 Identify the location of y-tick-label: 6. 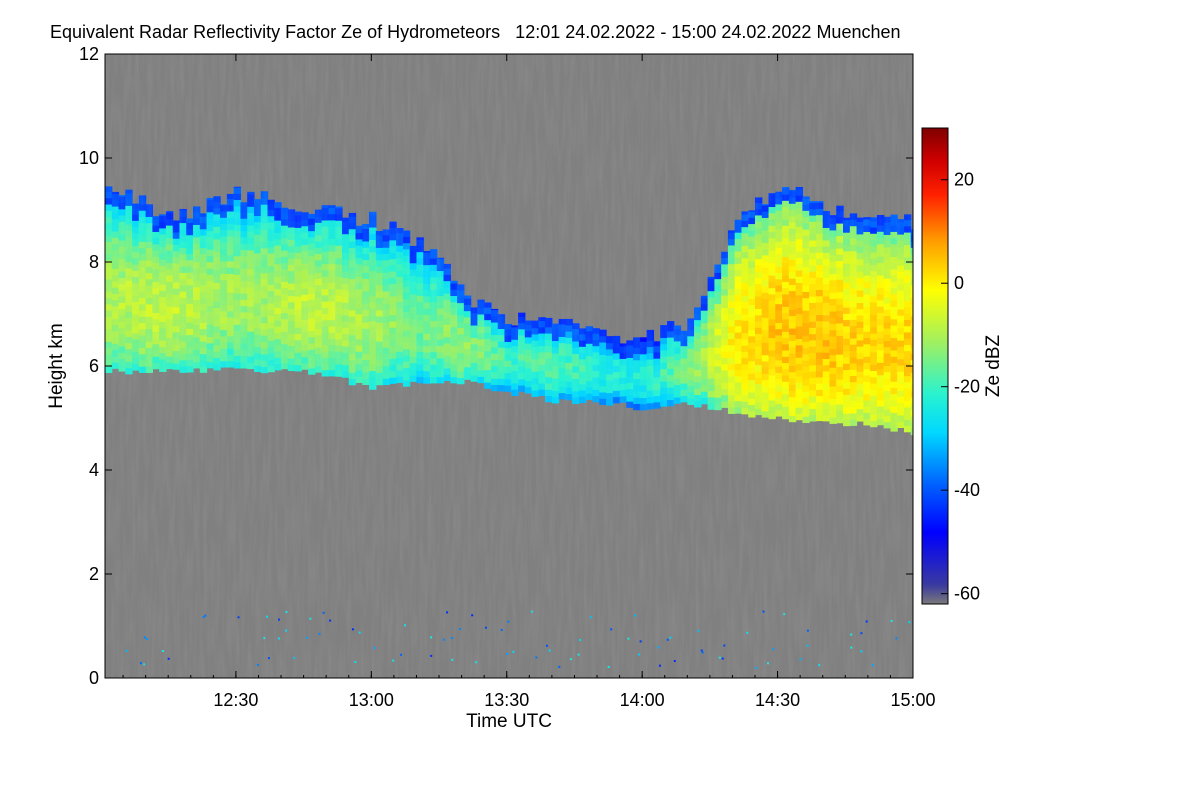
(94, 366).